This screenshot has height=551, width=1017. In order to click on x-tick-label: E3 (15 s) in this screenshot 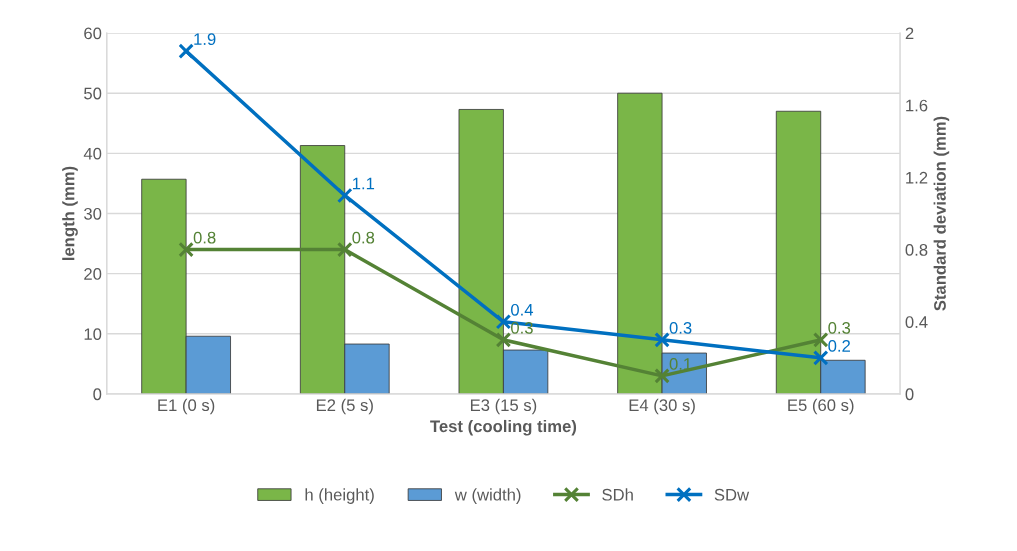, I will do `click(503, 406)`.